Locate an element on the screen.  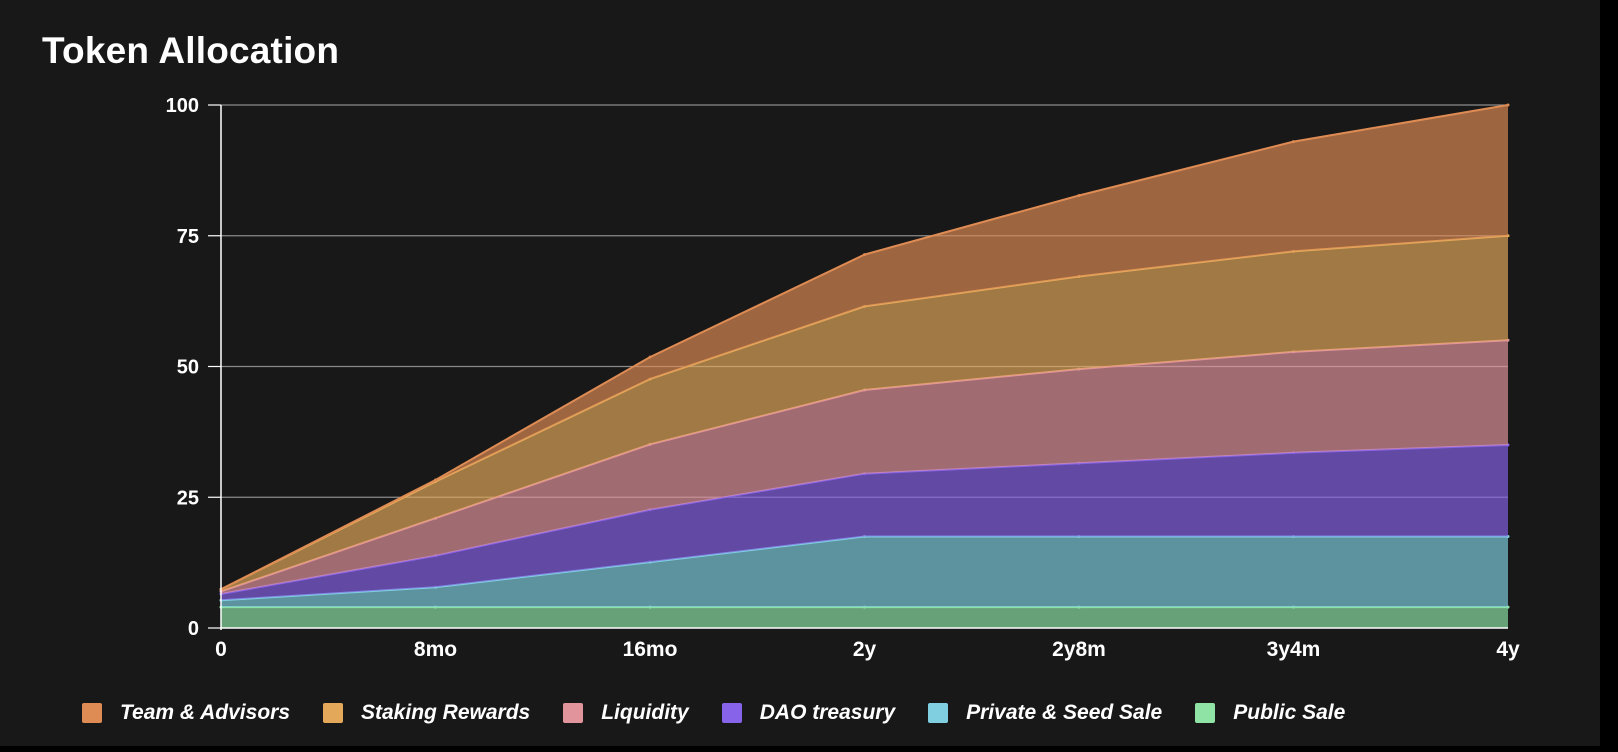
x-tick-label: 0 is located at coordinates (221, 649).